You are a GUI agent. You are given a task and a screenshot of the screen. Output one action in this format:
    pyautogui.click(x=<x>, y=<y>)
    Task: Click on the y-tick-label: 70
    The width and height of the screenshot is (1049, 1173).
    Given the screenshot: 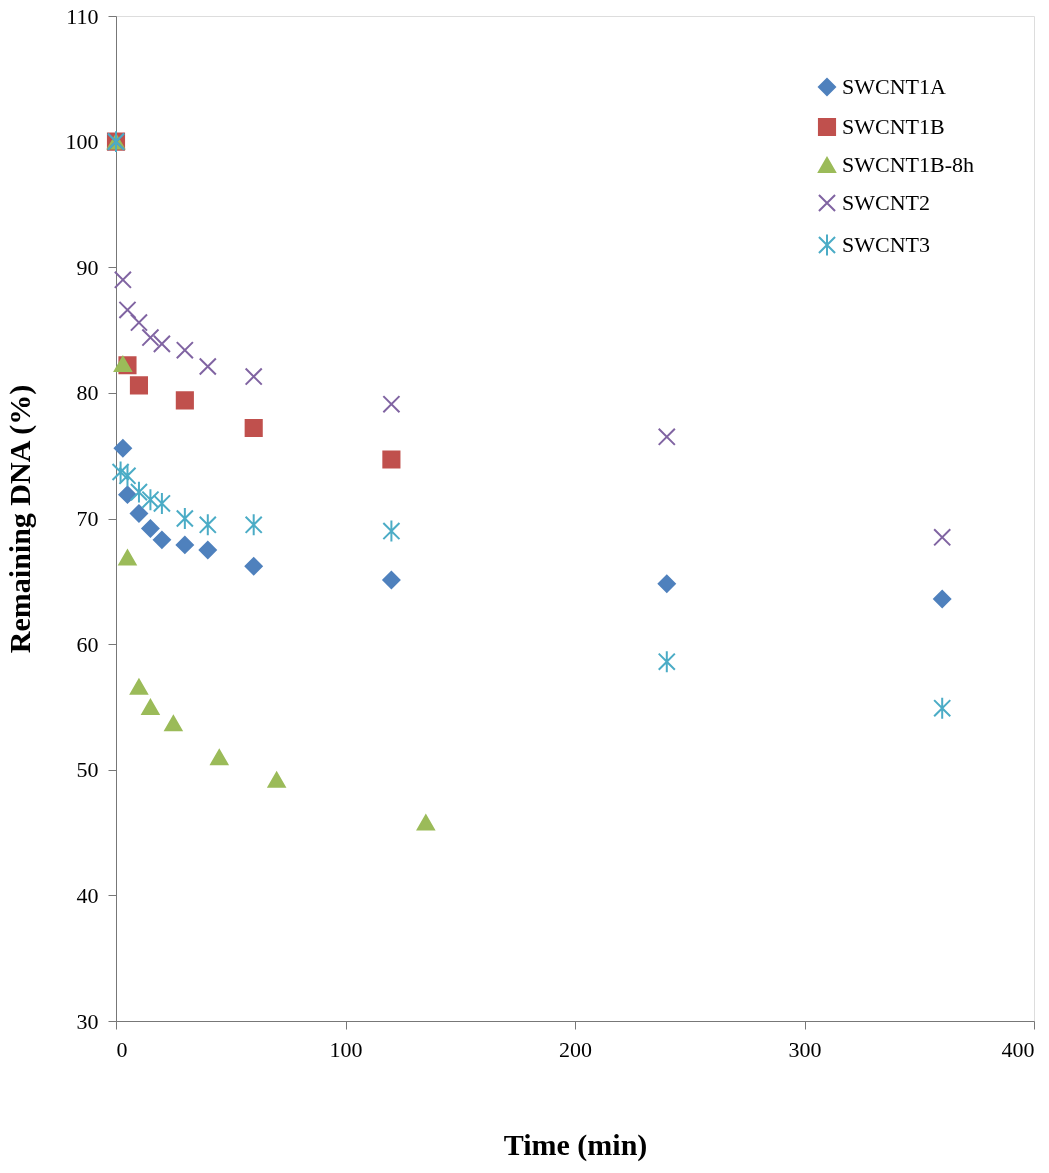 What is the action you would take?
    pyautogui.click(x=87, y=518)
    